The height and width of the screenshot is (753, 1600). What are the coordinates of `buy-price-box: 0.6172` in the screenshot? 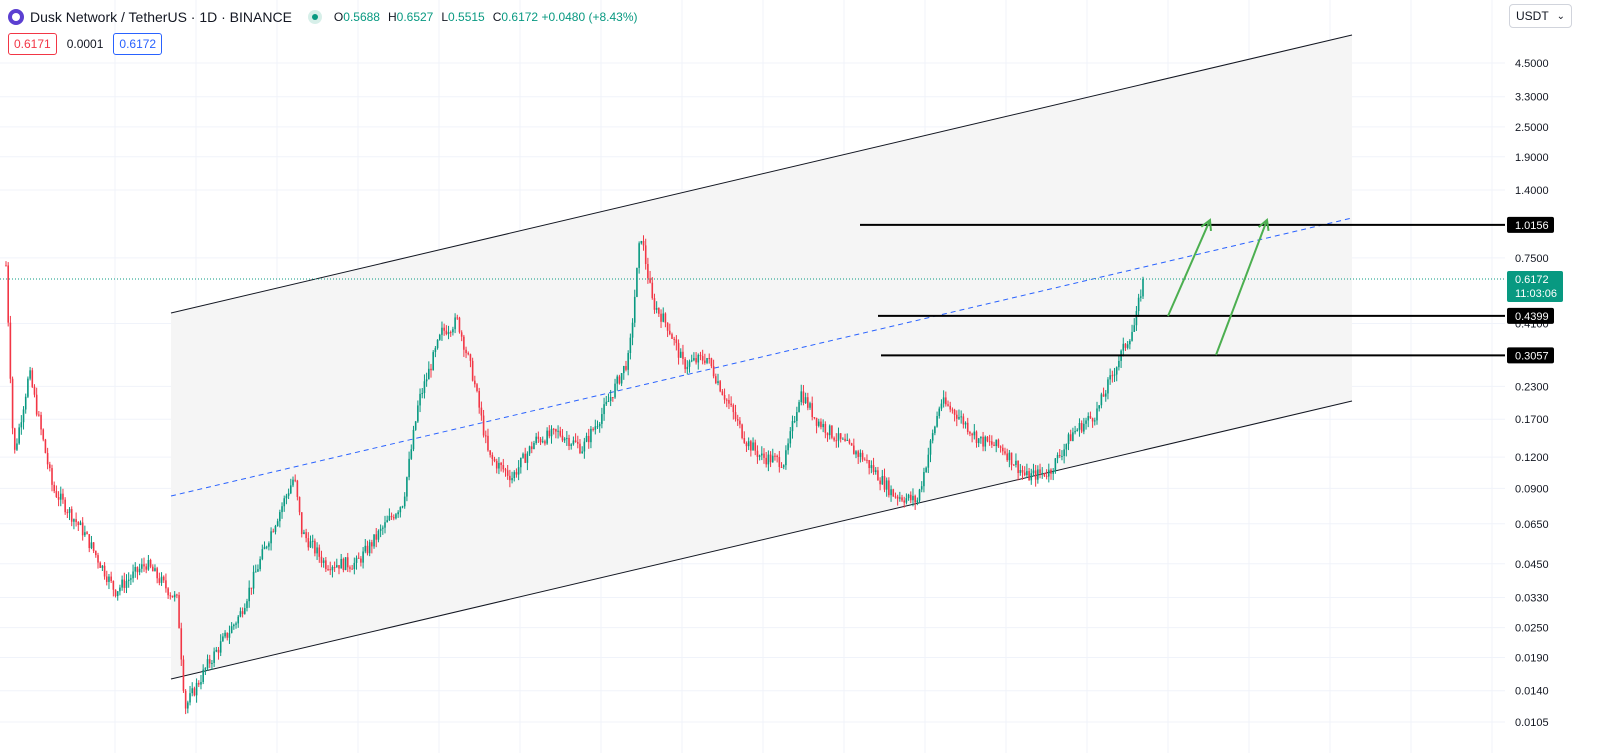 It's located at (138, 44).